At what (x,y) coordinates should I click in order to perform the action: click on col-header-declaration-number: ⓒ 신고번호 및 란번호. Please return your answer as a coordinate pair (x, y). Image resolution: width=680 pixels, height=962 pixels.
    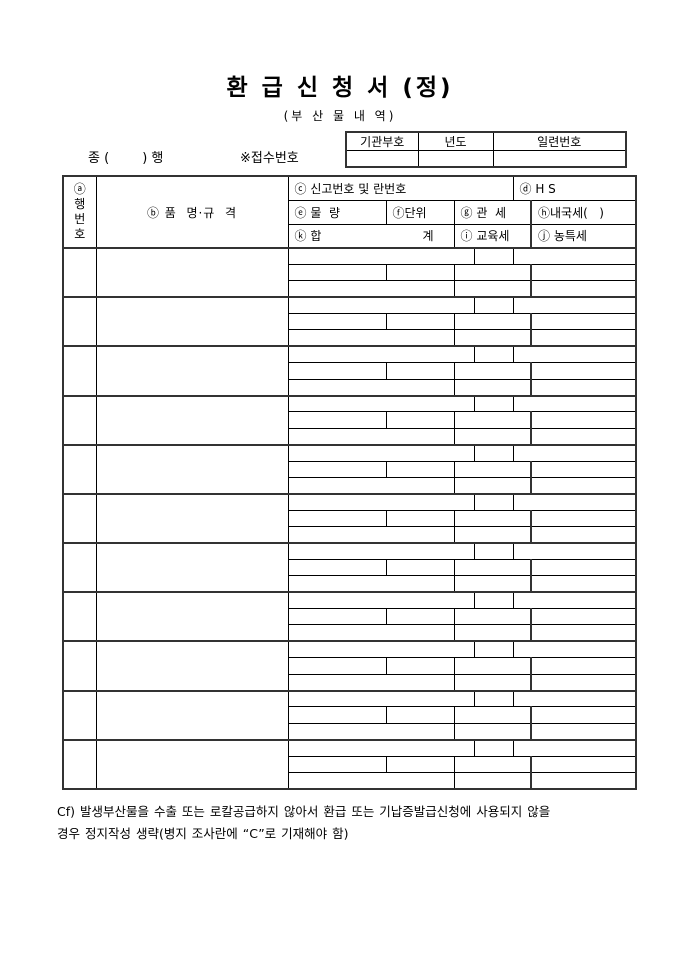
    Looking at the image, I should click on (400, 188).